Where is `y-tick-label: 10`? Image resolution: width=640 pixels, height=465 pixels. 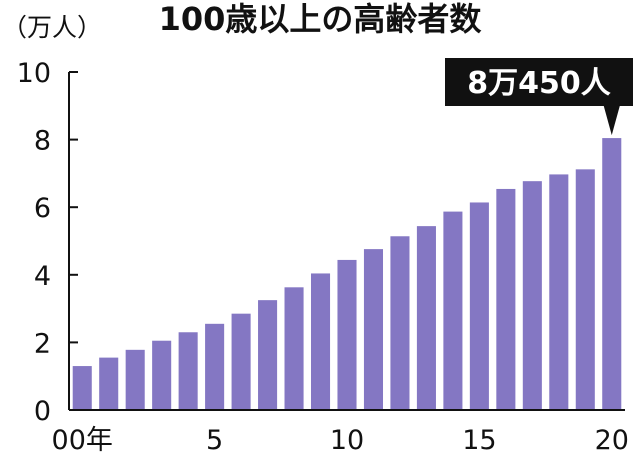 y-tick-label: 10 is located at coordinates (34, 73).